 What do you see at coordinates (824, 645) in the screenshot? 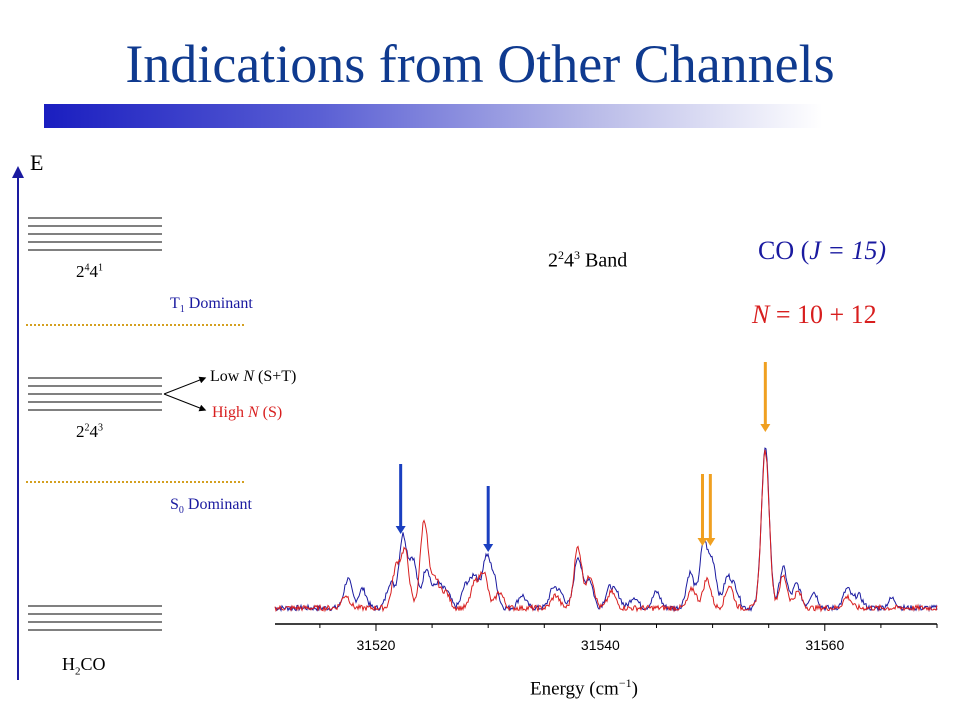
I see `x-tick-label: 31560` at bounding box center [824, 645].